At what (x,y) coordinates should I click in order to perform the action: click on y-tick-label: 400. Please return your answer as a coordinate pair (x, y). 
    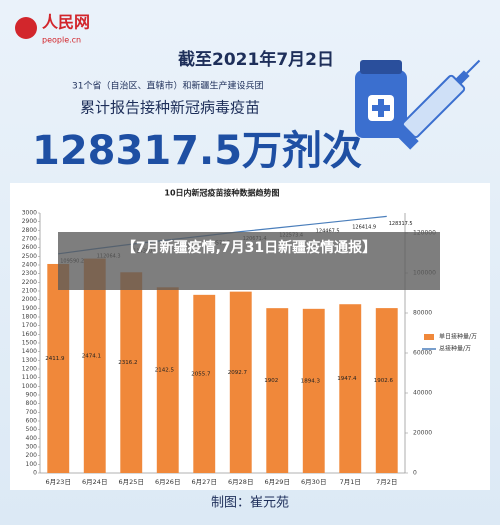
    Looking at the image, I should click on (32, 438).